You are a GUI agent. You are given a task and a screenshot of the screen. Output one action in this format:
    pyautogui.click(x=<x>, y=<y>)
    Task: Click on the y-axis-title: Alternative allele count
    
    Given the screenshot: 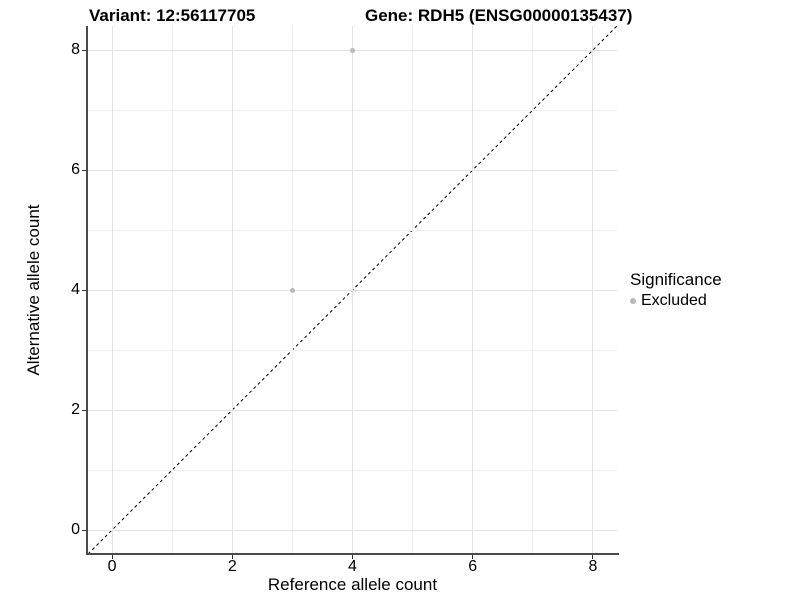 What is the action you would take?
    pyautogui.click(x=33, y=290)
    